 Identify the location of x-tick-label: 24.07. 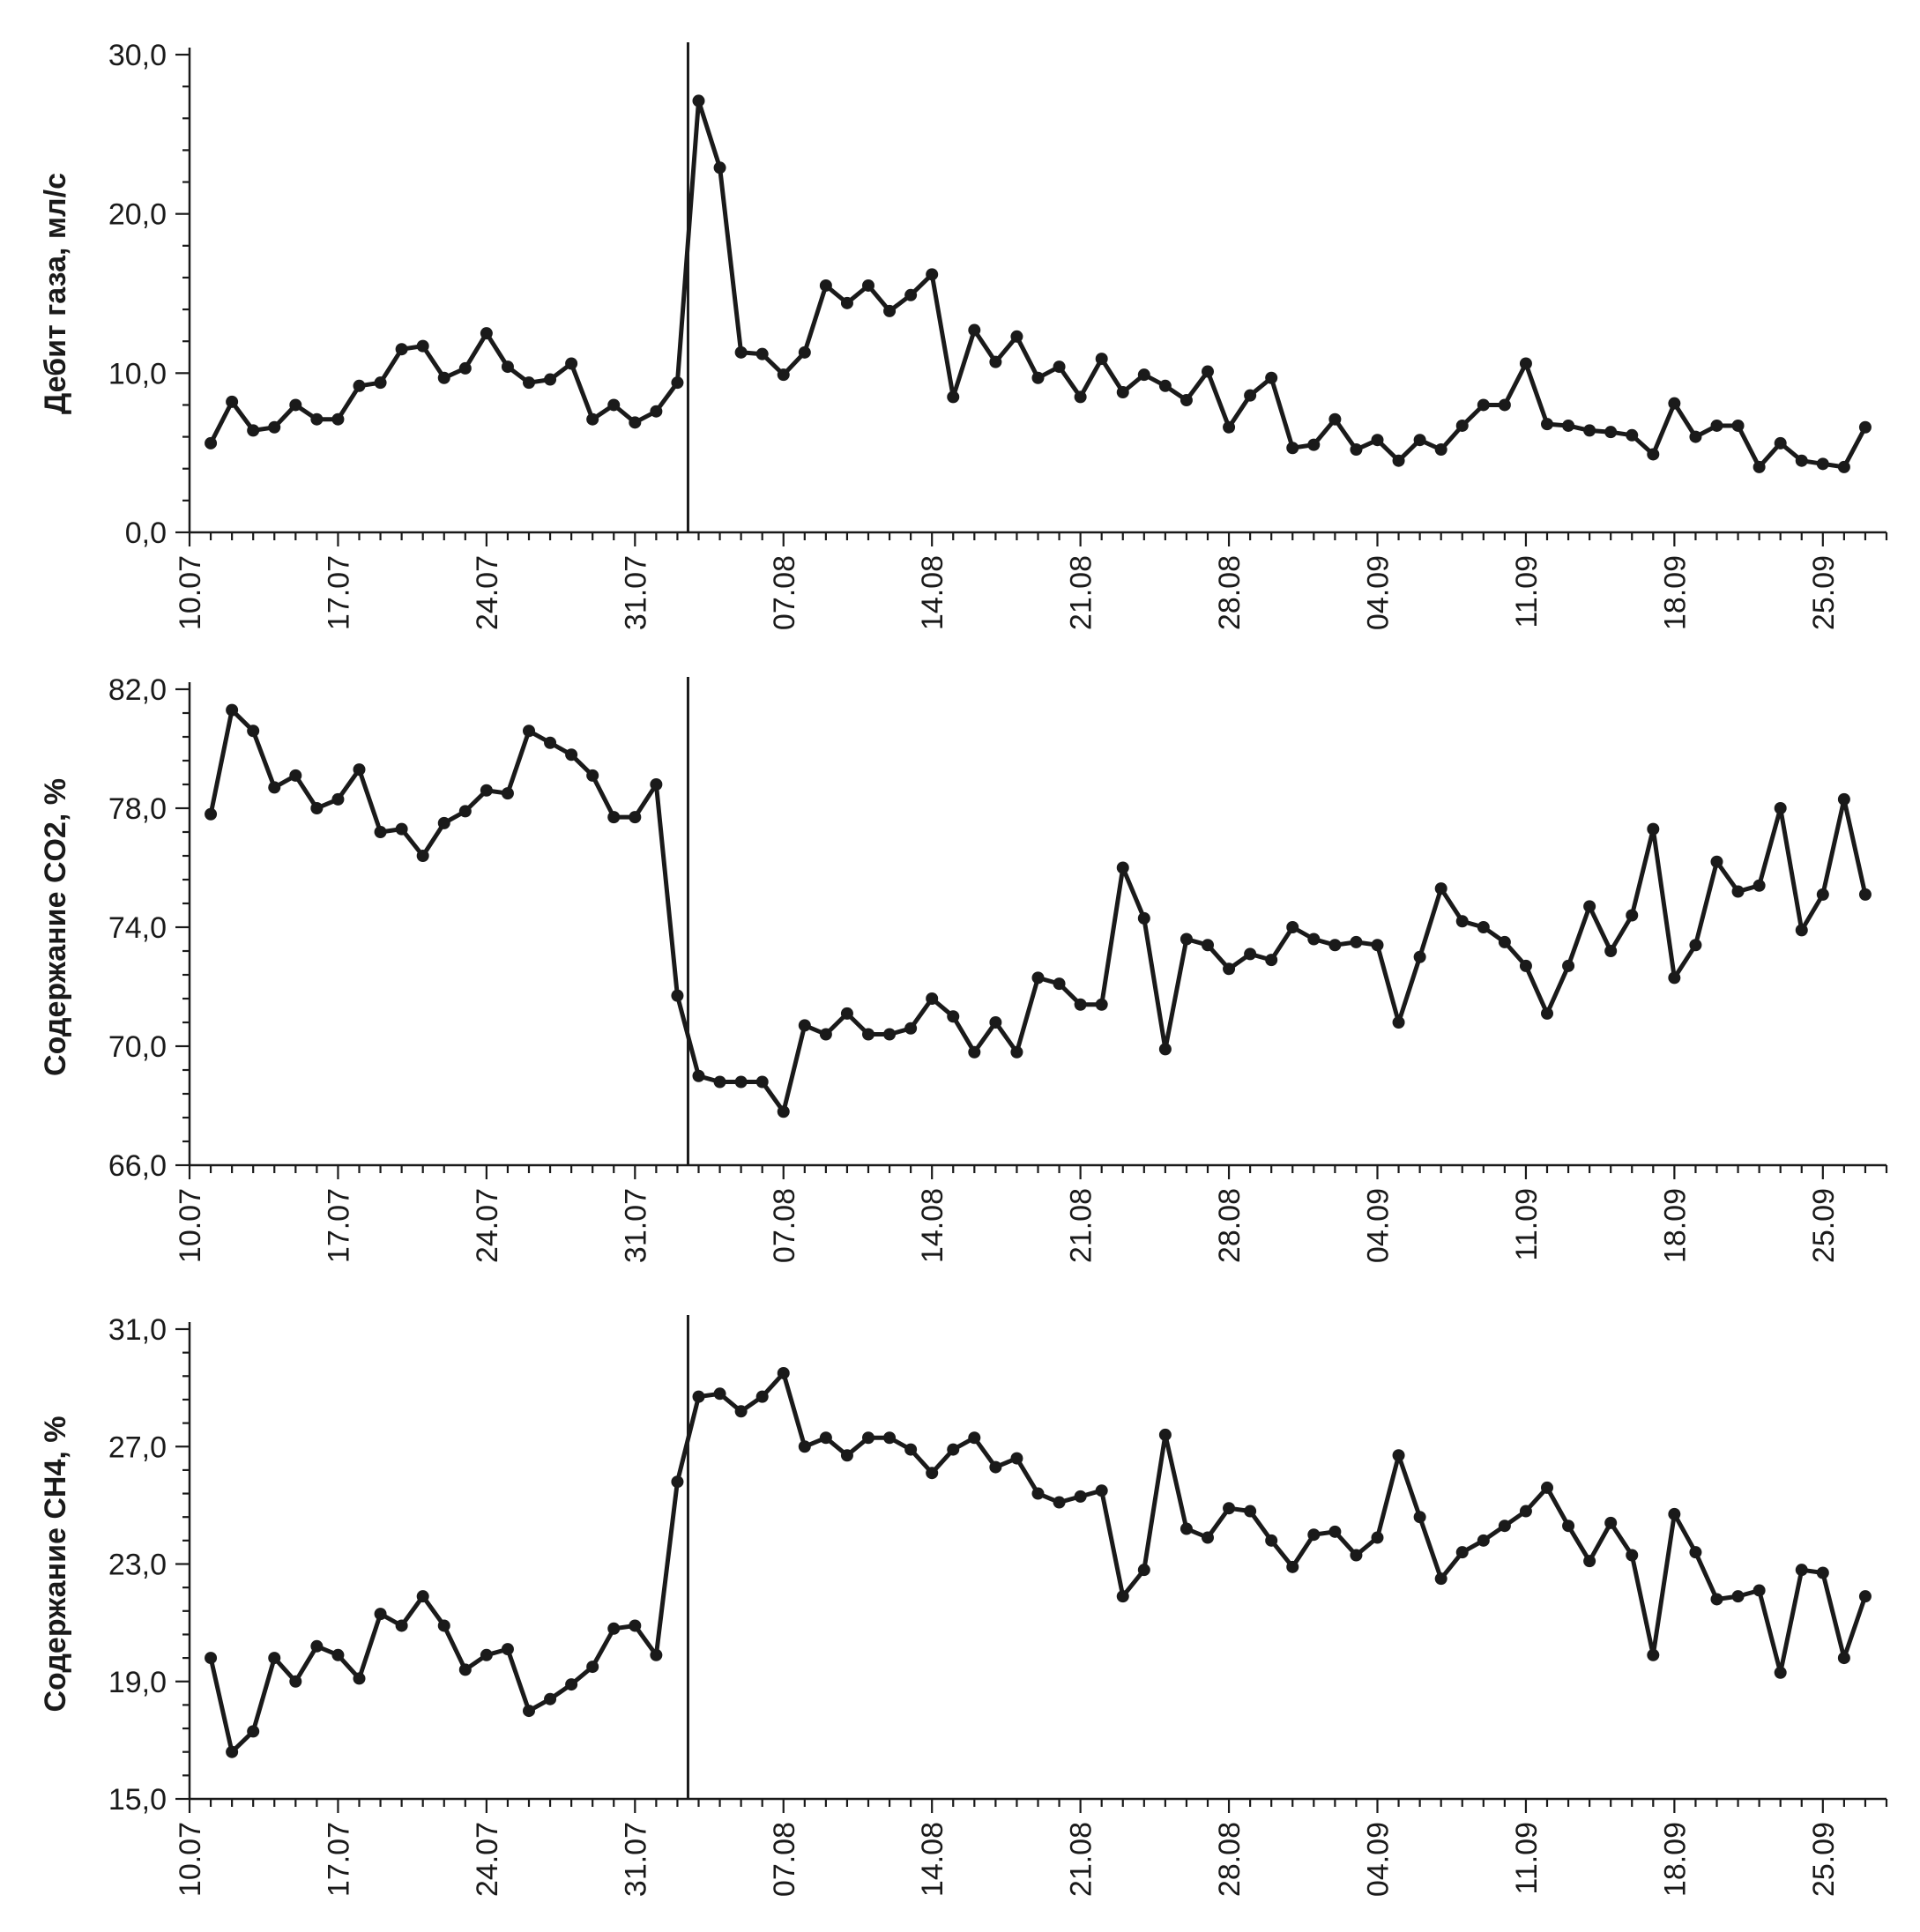
(487, 592).